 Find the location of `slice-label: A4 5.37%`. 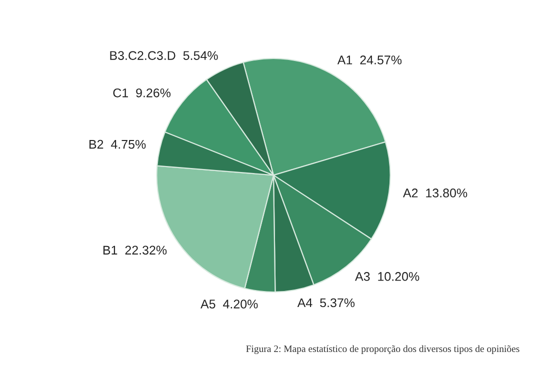

slice-label: A4 5.37% is located at coordinates (326, 303).